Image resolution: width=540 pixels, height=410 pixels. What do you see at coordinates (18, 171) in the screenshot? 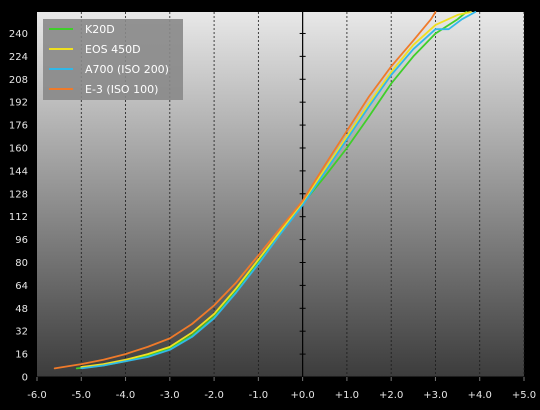
I see `y-tick-label: 144` at bounding box center [18, 171].